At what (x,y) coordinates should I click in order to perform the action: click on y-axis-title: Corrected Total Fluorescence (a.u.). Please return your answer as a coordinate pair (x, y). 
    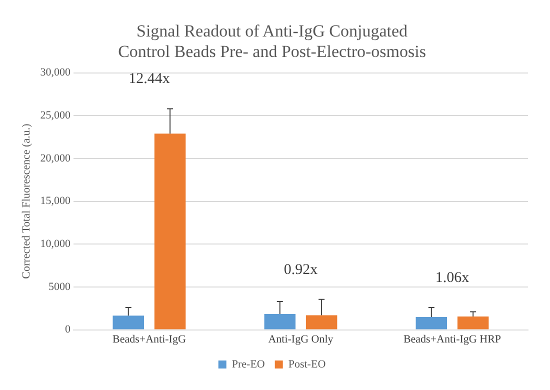
    Looking at the image, I should click on (26, 201).